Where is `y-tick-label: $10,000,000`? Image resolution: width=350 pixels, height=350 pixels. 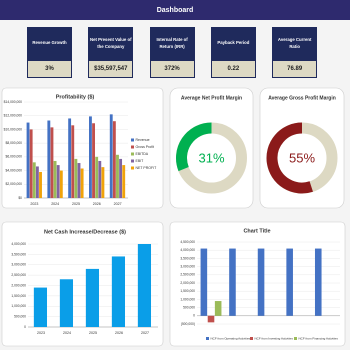
y-tick-label: $10,000,000 is located at coordinates (13, 129).